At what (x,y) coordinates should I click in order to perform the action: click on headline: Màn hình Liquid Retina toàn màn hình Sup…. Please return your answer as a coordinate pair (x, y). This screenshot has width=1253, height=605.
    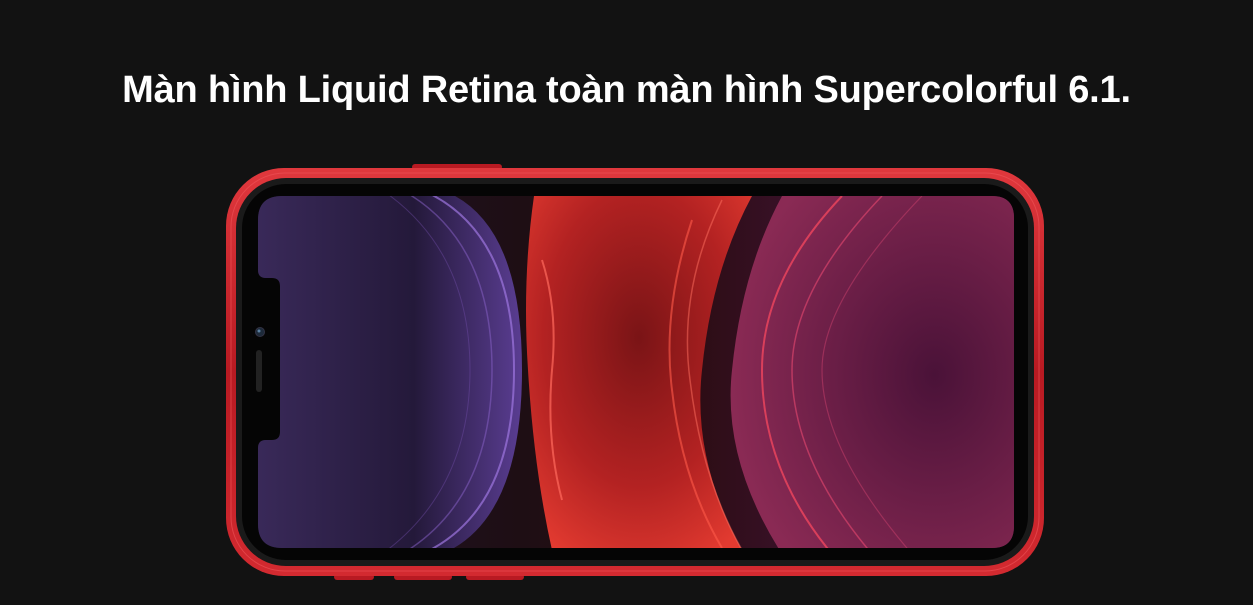
    Looking at the image, I should click on (626, 90).